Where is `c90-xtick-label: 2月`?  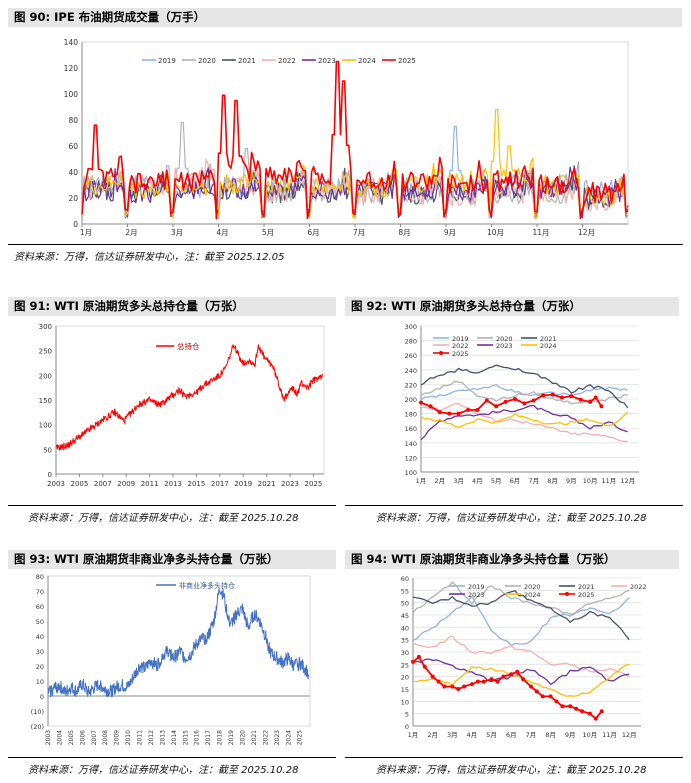
c90-xtick-label: 2月 is located at coordinates (131, 232).